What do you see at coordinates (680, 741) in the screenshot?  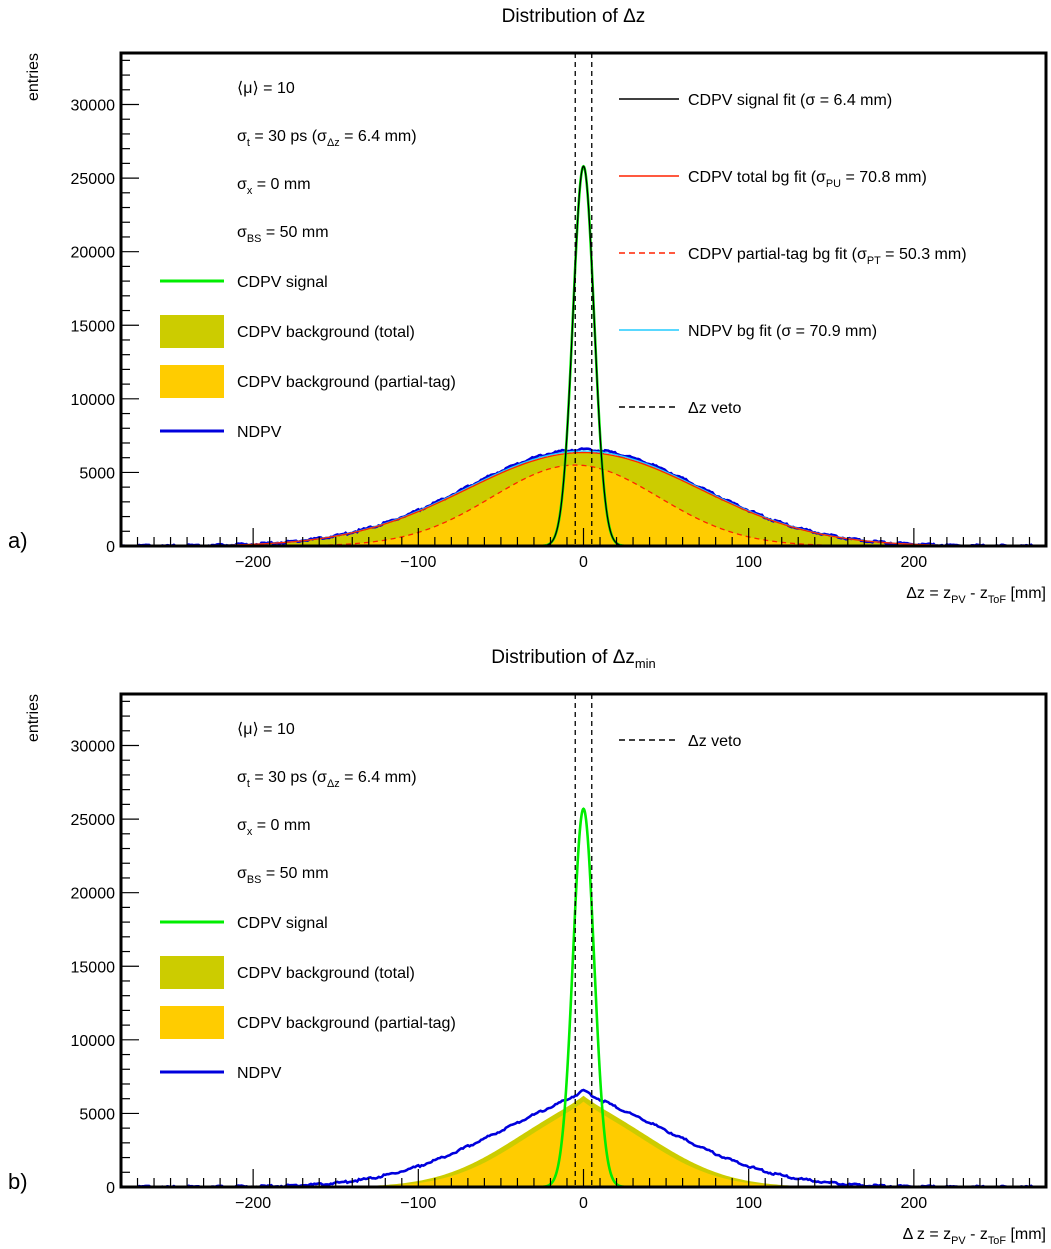 I see `legend-right: Δz veto` at bounding box center [680, 741].